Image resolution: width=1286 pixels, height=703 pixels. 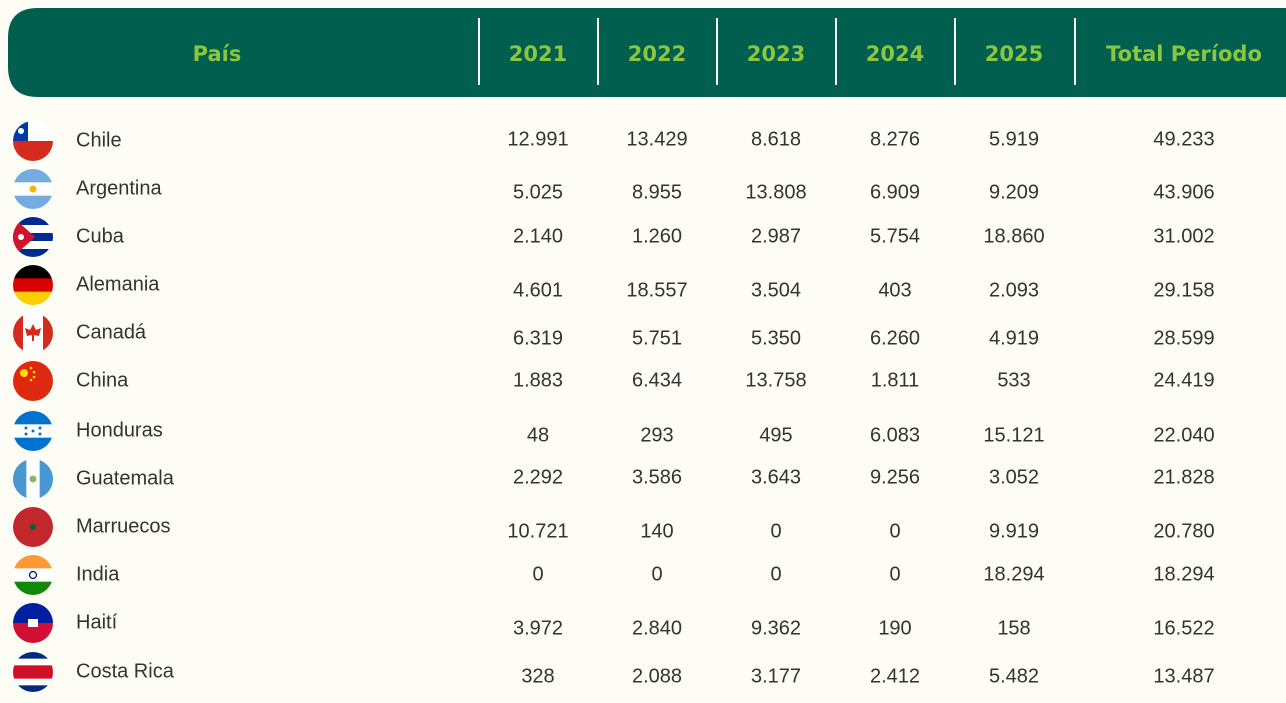 I want to click on cell-value: 13.808, so click(x=775, y=192).